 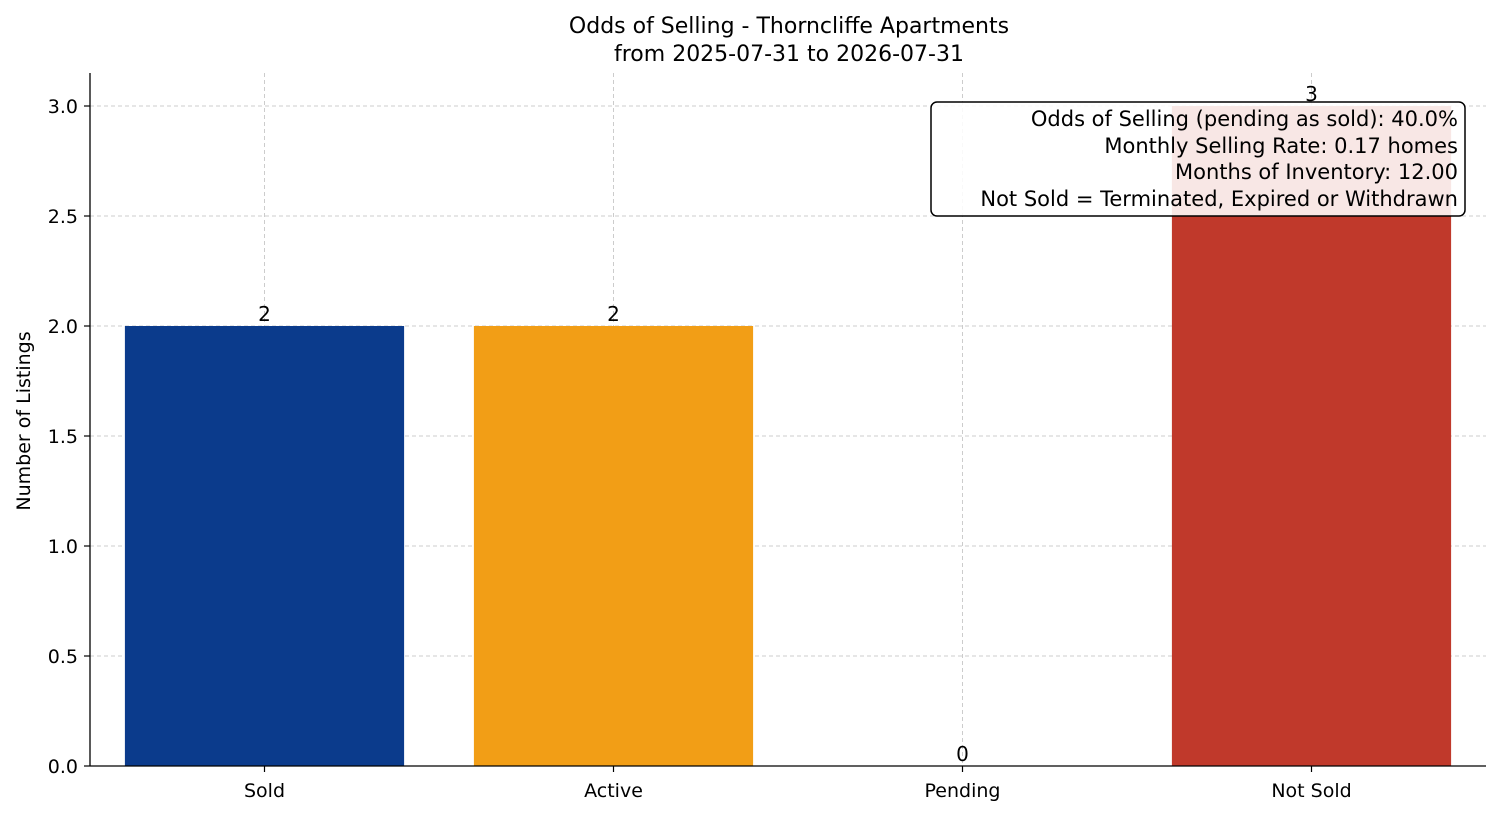 What do you see at coordinates (63, 107) in the screenshot?
I see `y-tick-label-6: 3.0` at bounding box center [63, 107].